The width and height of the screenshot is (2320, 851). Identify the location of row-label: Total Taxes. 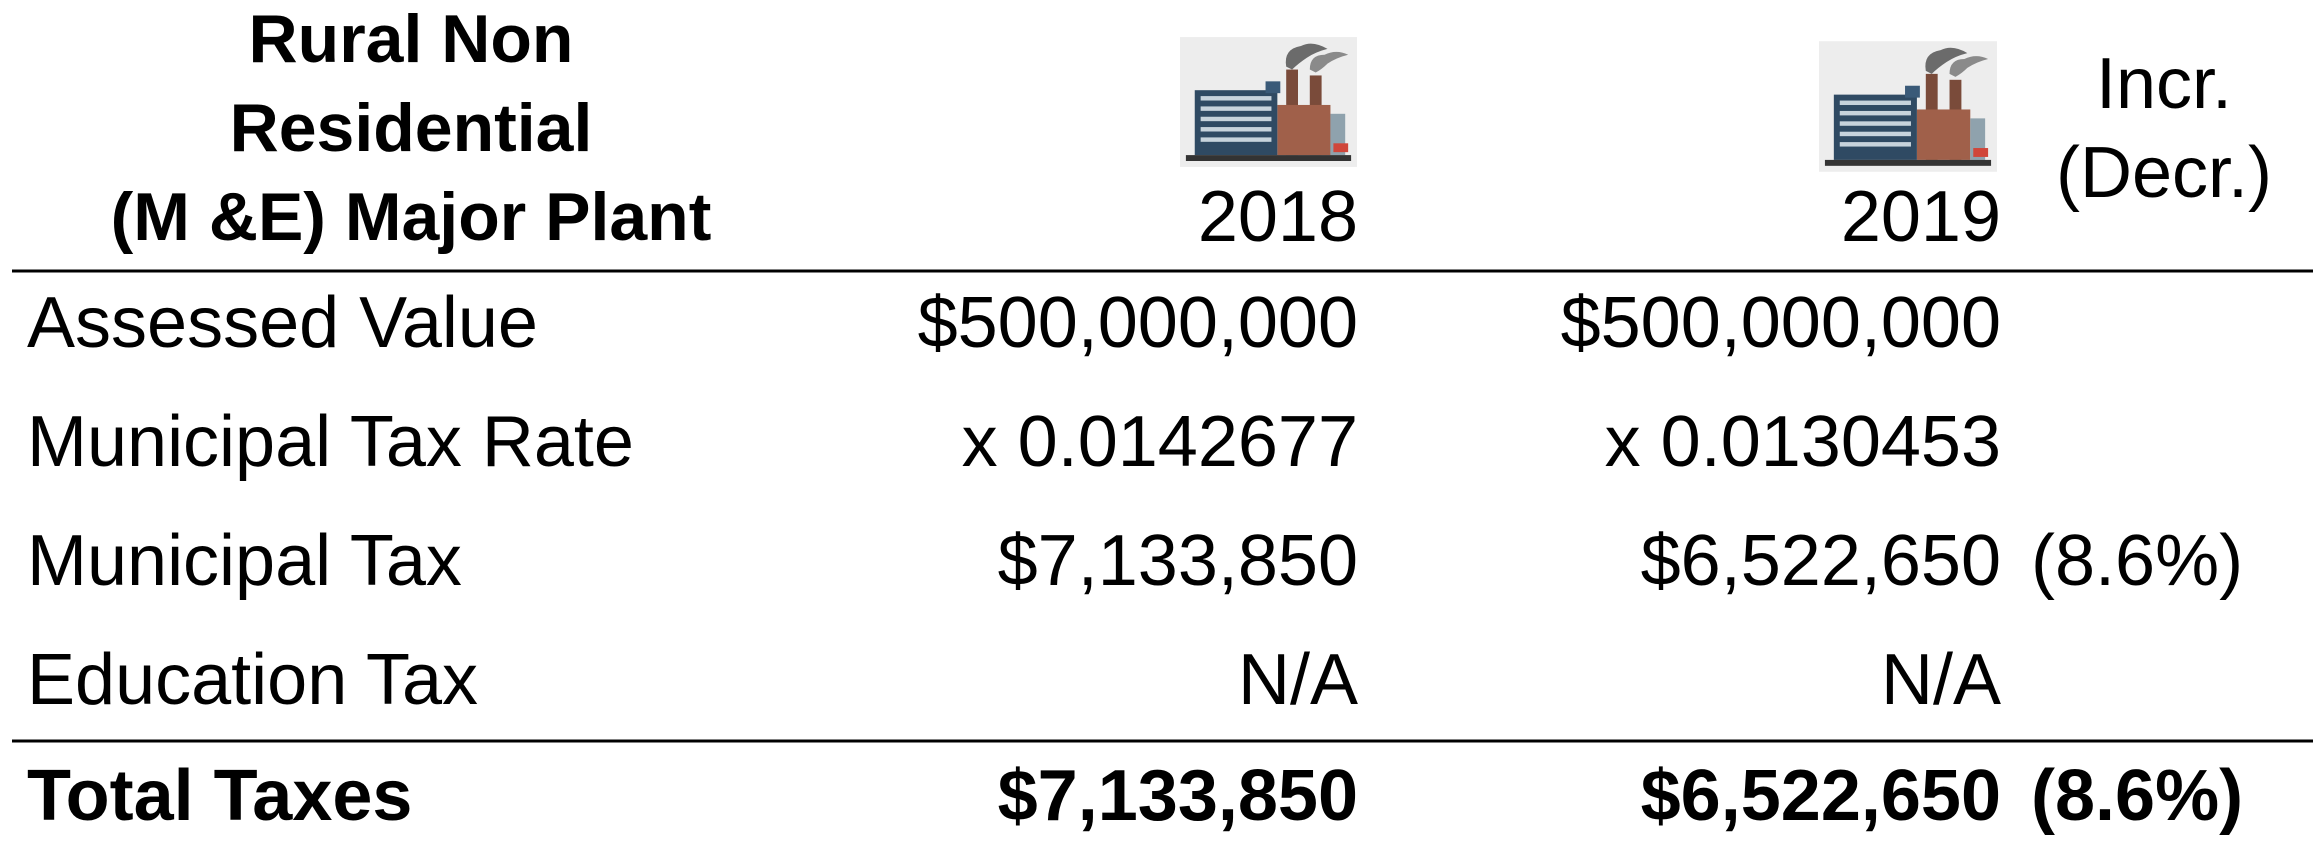
(219, 796).